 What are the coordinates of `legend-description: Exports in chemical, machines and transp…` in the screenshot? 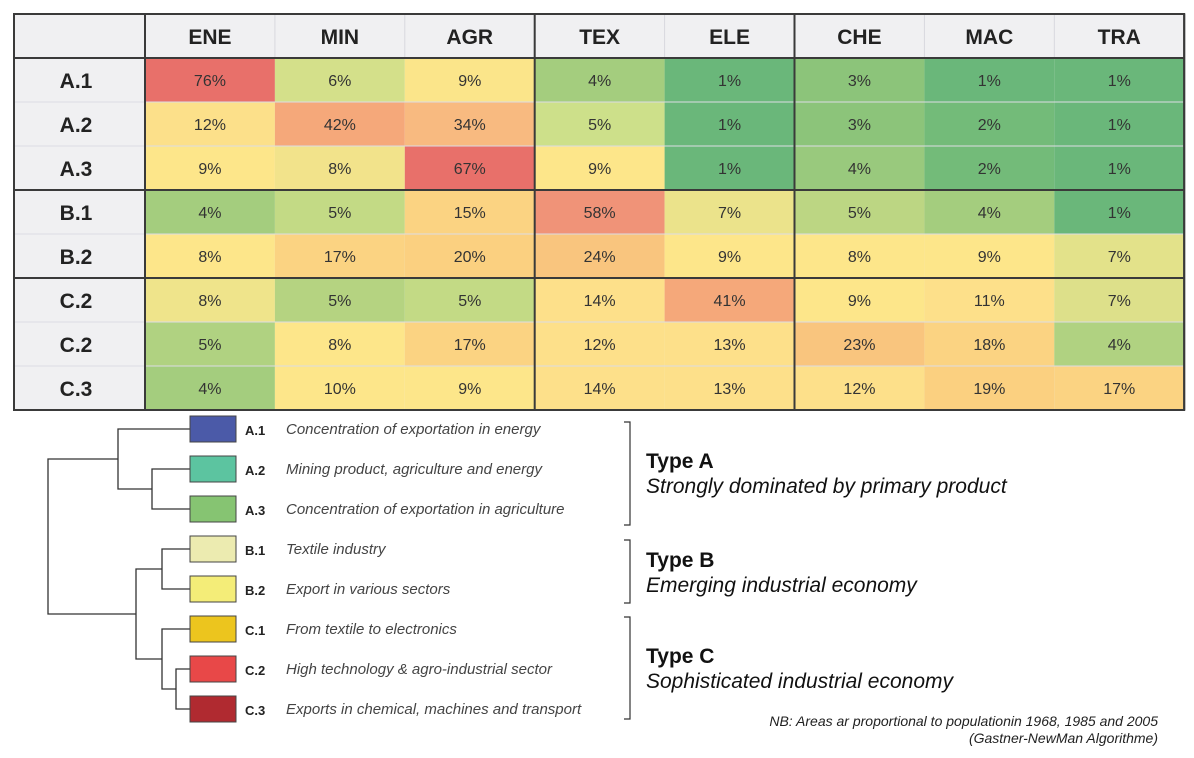 It's located at (434, 709).